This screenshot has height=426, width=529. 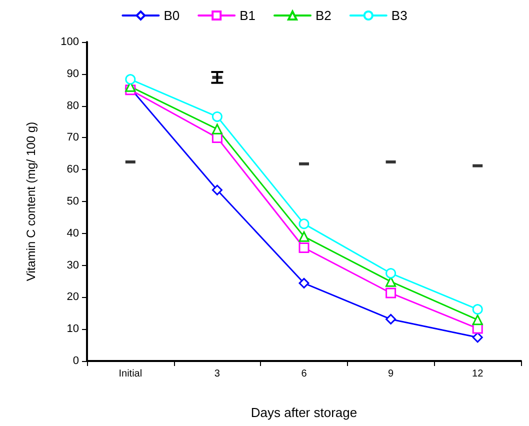 What do you see at coordinates (248, 15) in the screenshot?
I see `legend-label: B1` at bounding box center [248, 15].